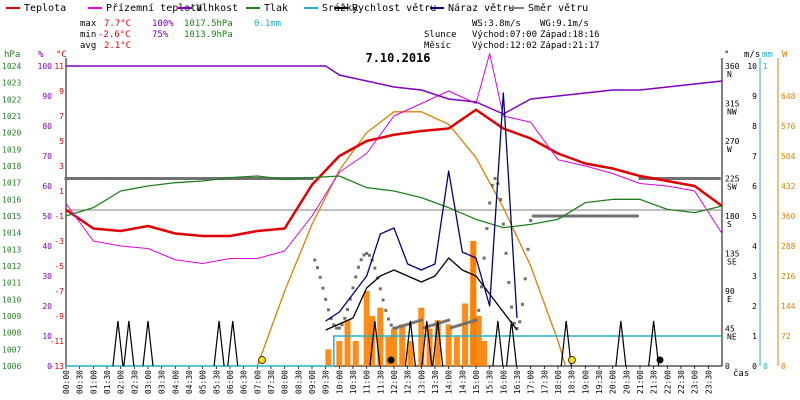 The width and height of the screenshot is (800, 400). What do you see at coordinates (47, 306) in the screenshot?
I see `humidity-tick-label: 20` at bounding box center [47, 306].